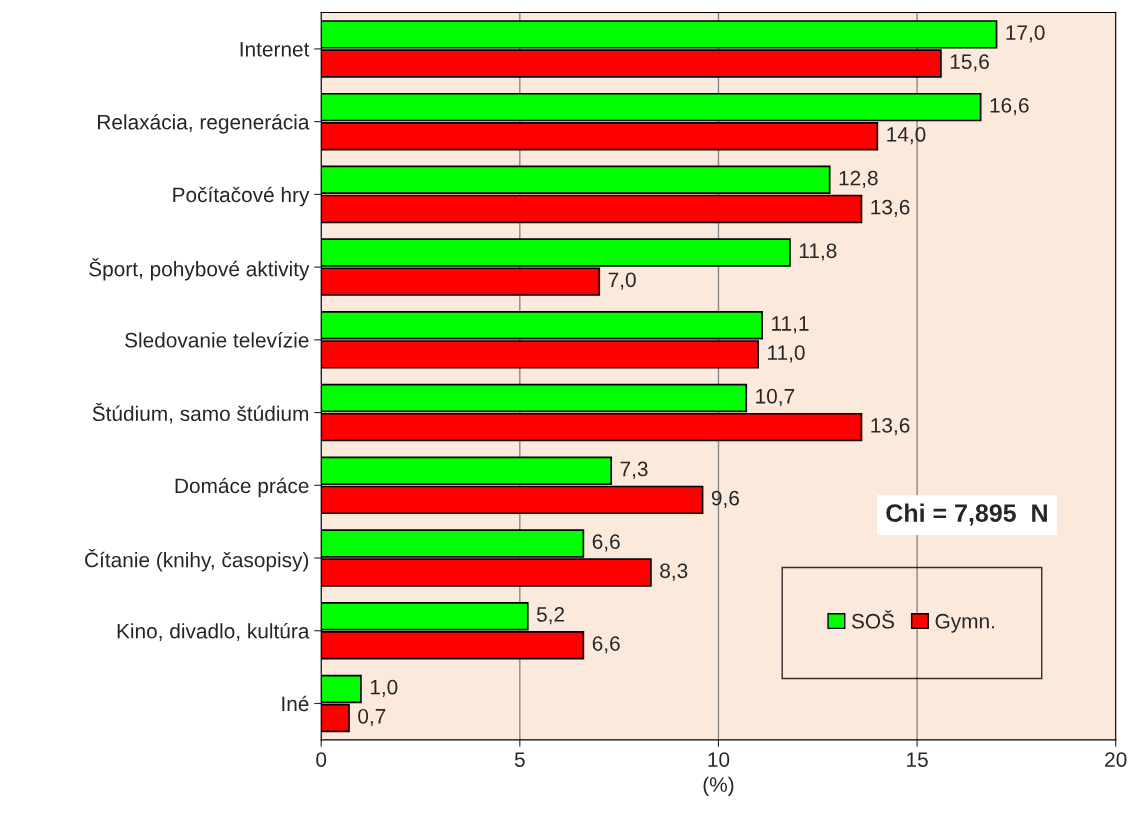  What do you see at coordinates (674, 572) in the screenshot?
I see `data-label: 8,3` at bounding box center [674, 572].